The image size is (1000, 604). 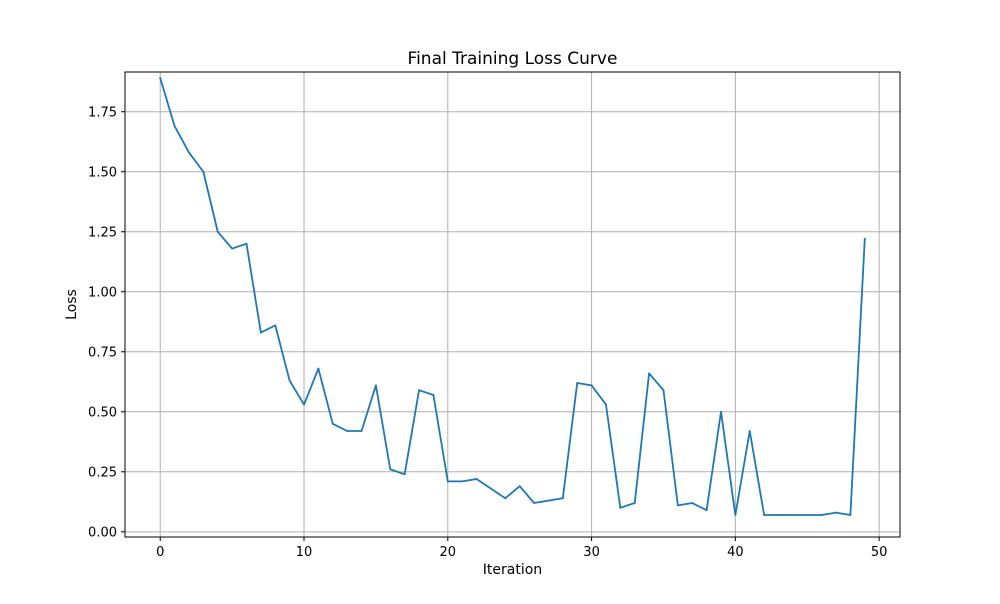 I want to click on x-tick-label: 20, so click(x=448, y=552).